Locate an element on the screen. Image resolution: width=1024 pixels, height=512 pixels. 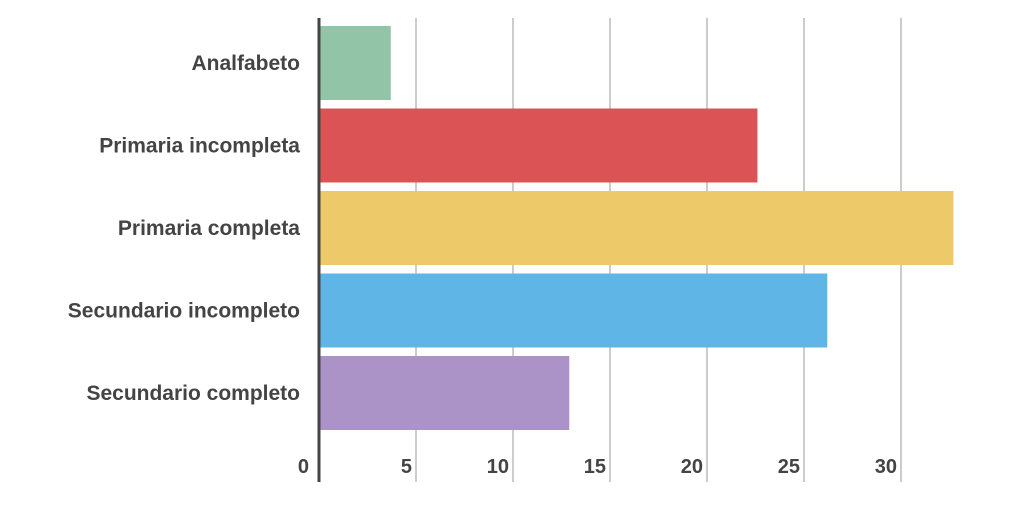
bar-secundario-completo is located at coordinates (444, 393).